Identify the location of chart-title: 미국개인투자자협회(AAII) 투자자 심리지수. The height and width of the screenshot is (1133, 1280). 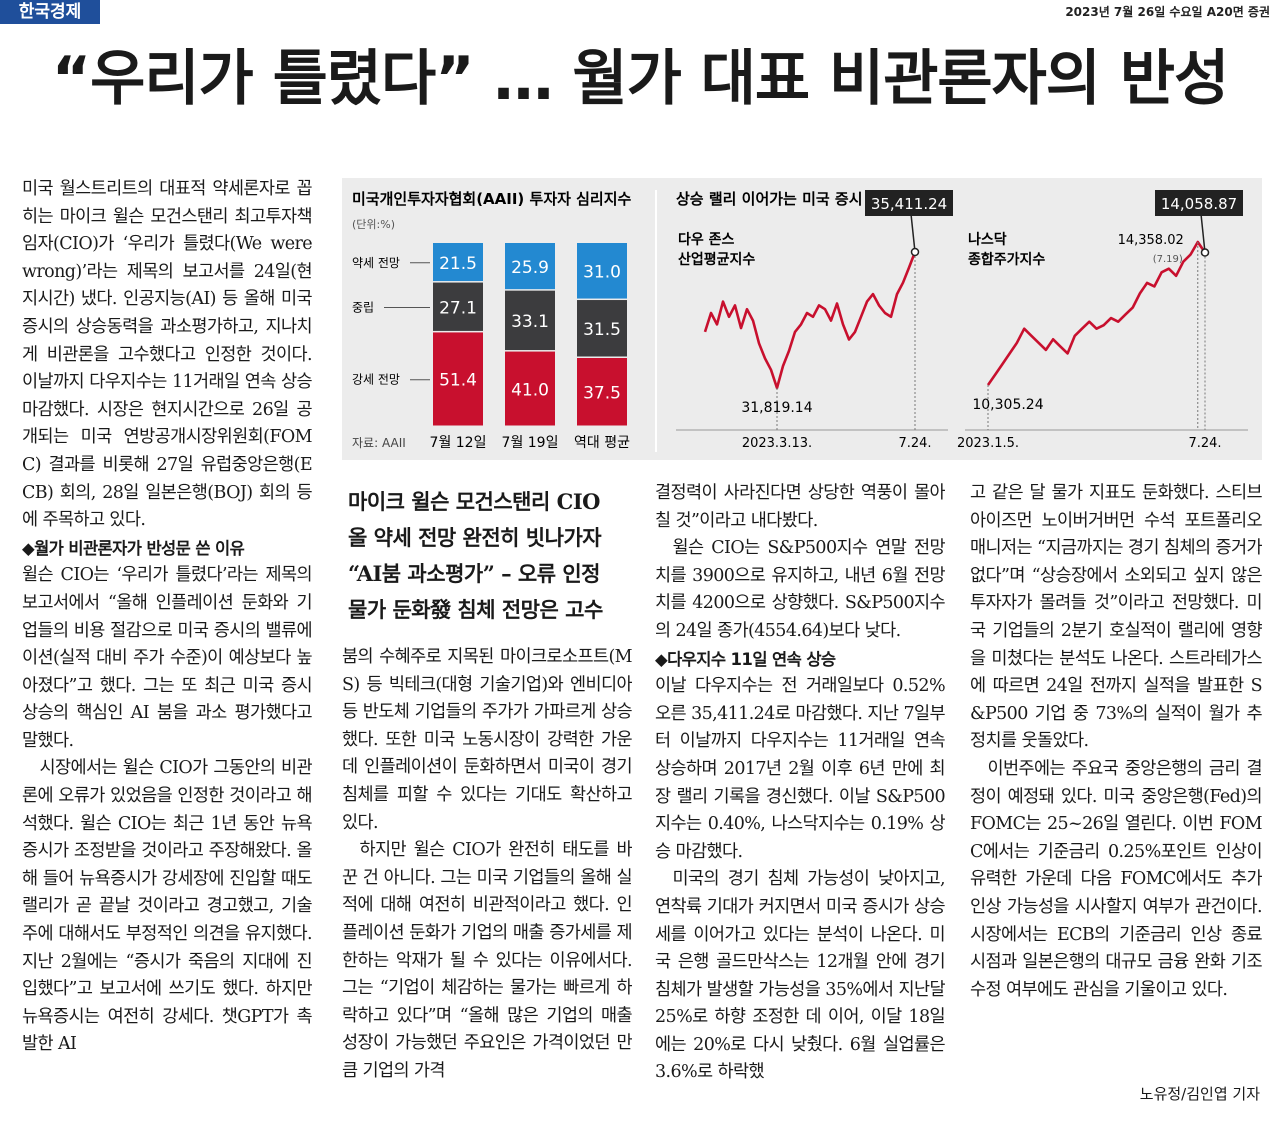
(492, 199).